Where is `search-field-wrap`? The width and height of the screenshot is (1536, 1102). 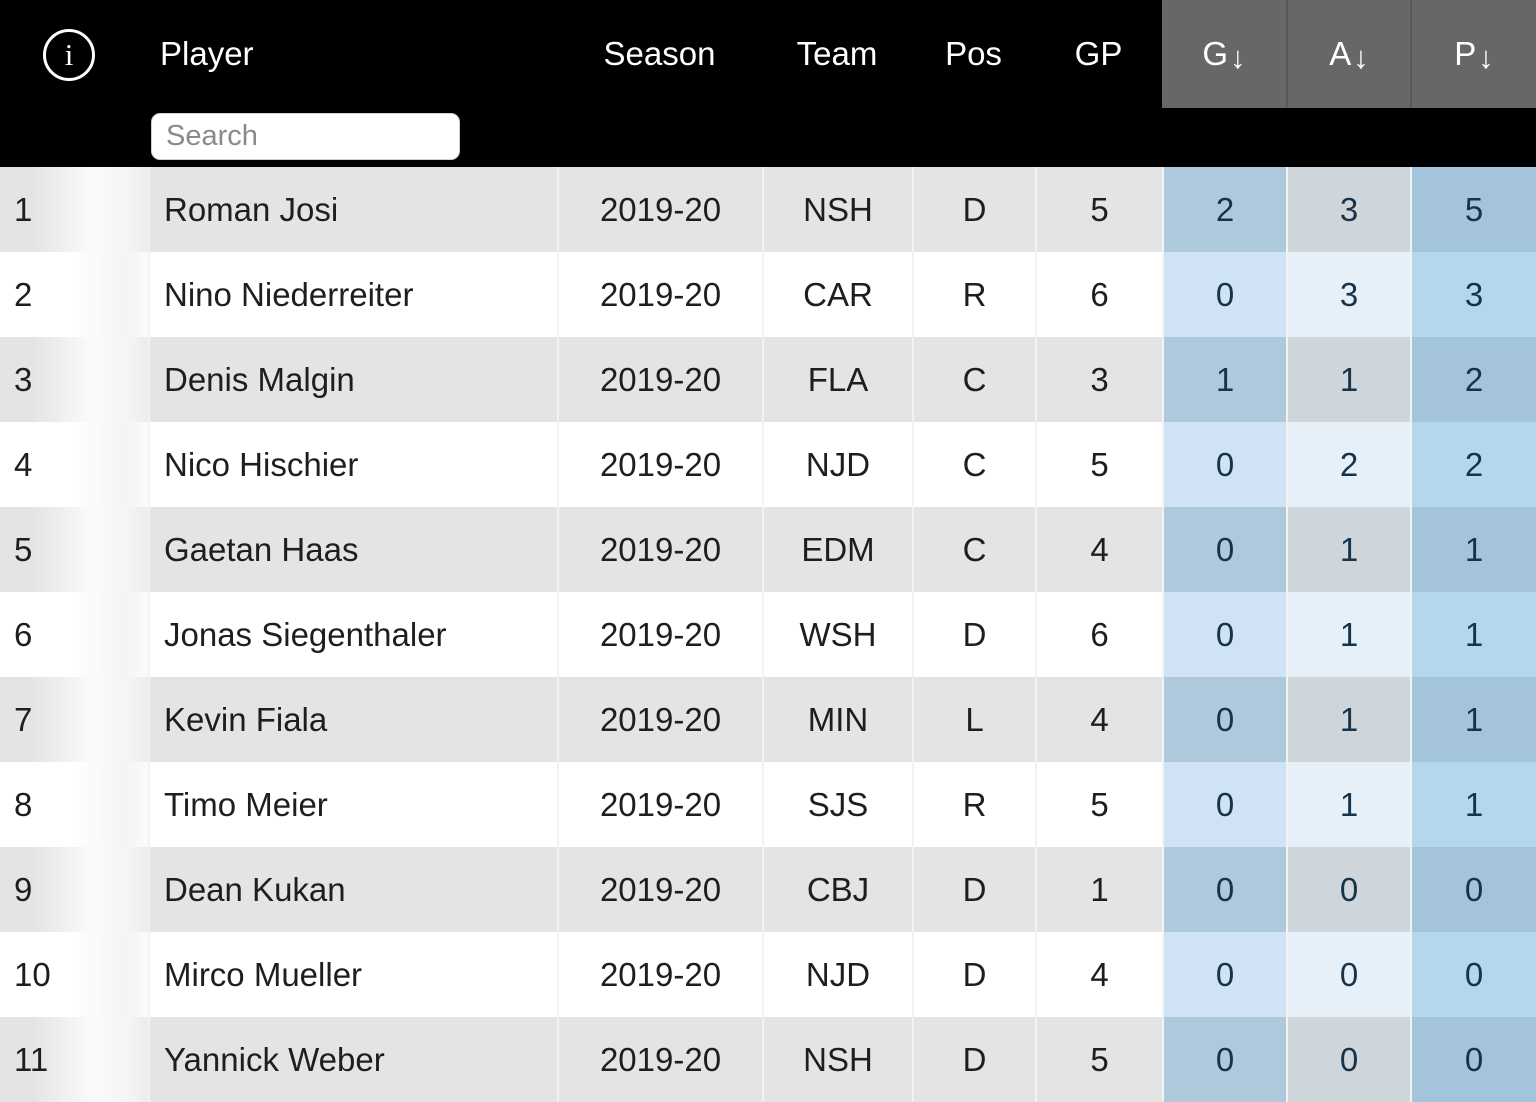 search-field-wrap is located at coordinates (305, 136).